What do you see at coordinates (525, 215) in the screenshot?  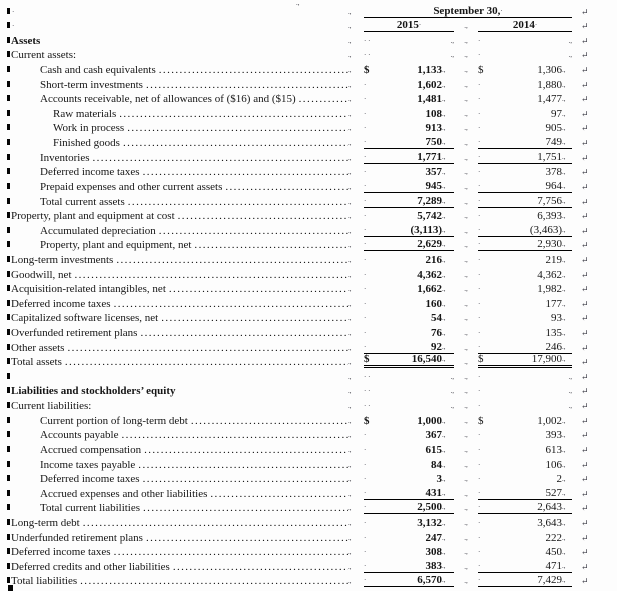 I see `value-cell-2014: · 6,393.,` at bounding box center [525, 215].